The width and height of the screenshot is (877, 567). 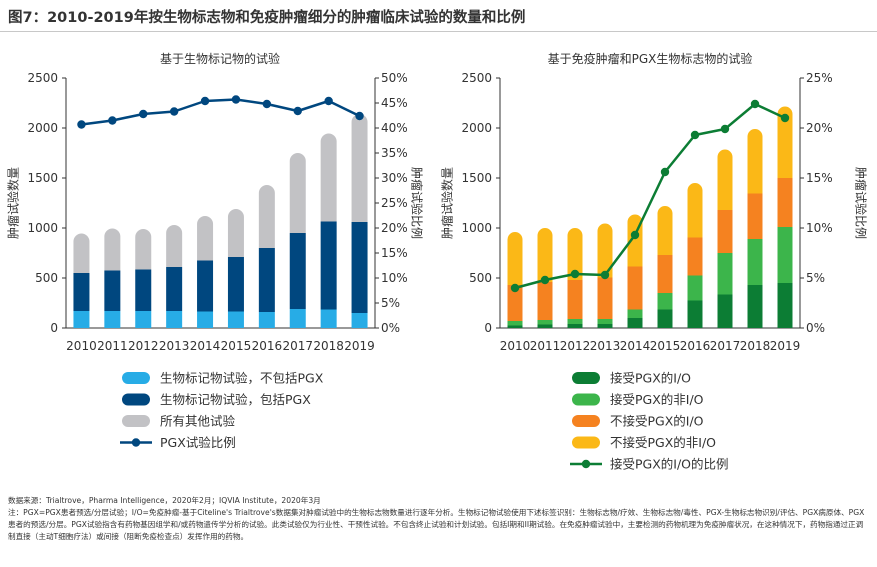 What do you see at coordinates (198, 442) in the screenshot?
I see `left-legend-label: PGX试验比例` at bounding box center [198, 442].